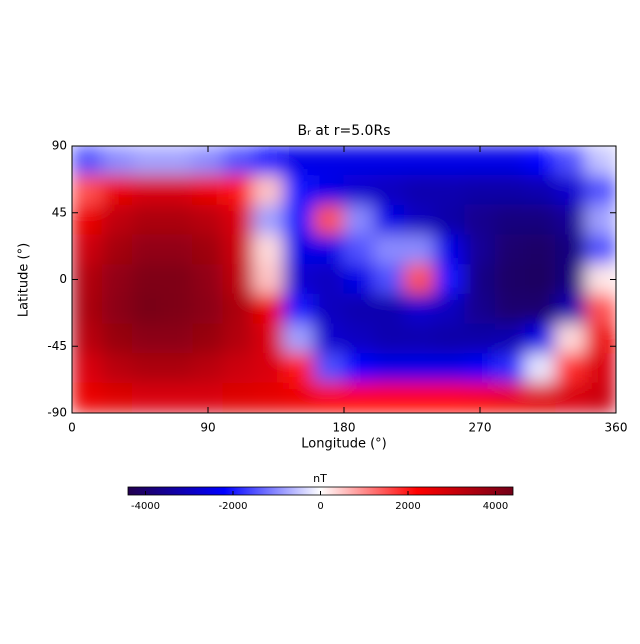  What do you see at coordinates (495, 506) in the screenshot?
I see `colorbar-tick-label: 4000` at bounding box center [495, 506].